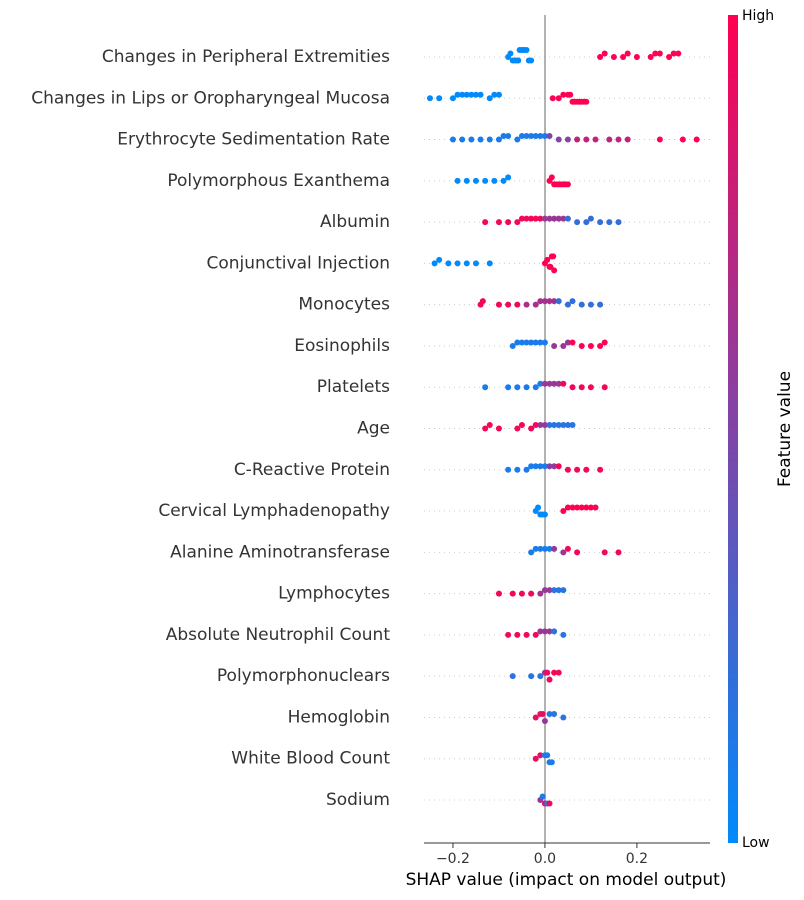 This screenshot has width=804, height=900. What do you see at coordinates (566, 880) in the screenshot?
I see `x-axis-label: SHAP value (impact on model output)` at bounding box center [566, 880].